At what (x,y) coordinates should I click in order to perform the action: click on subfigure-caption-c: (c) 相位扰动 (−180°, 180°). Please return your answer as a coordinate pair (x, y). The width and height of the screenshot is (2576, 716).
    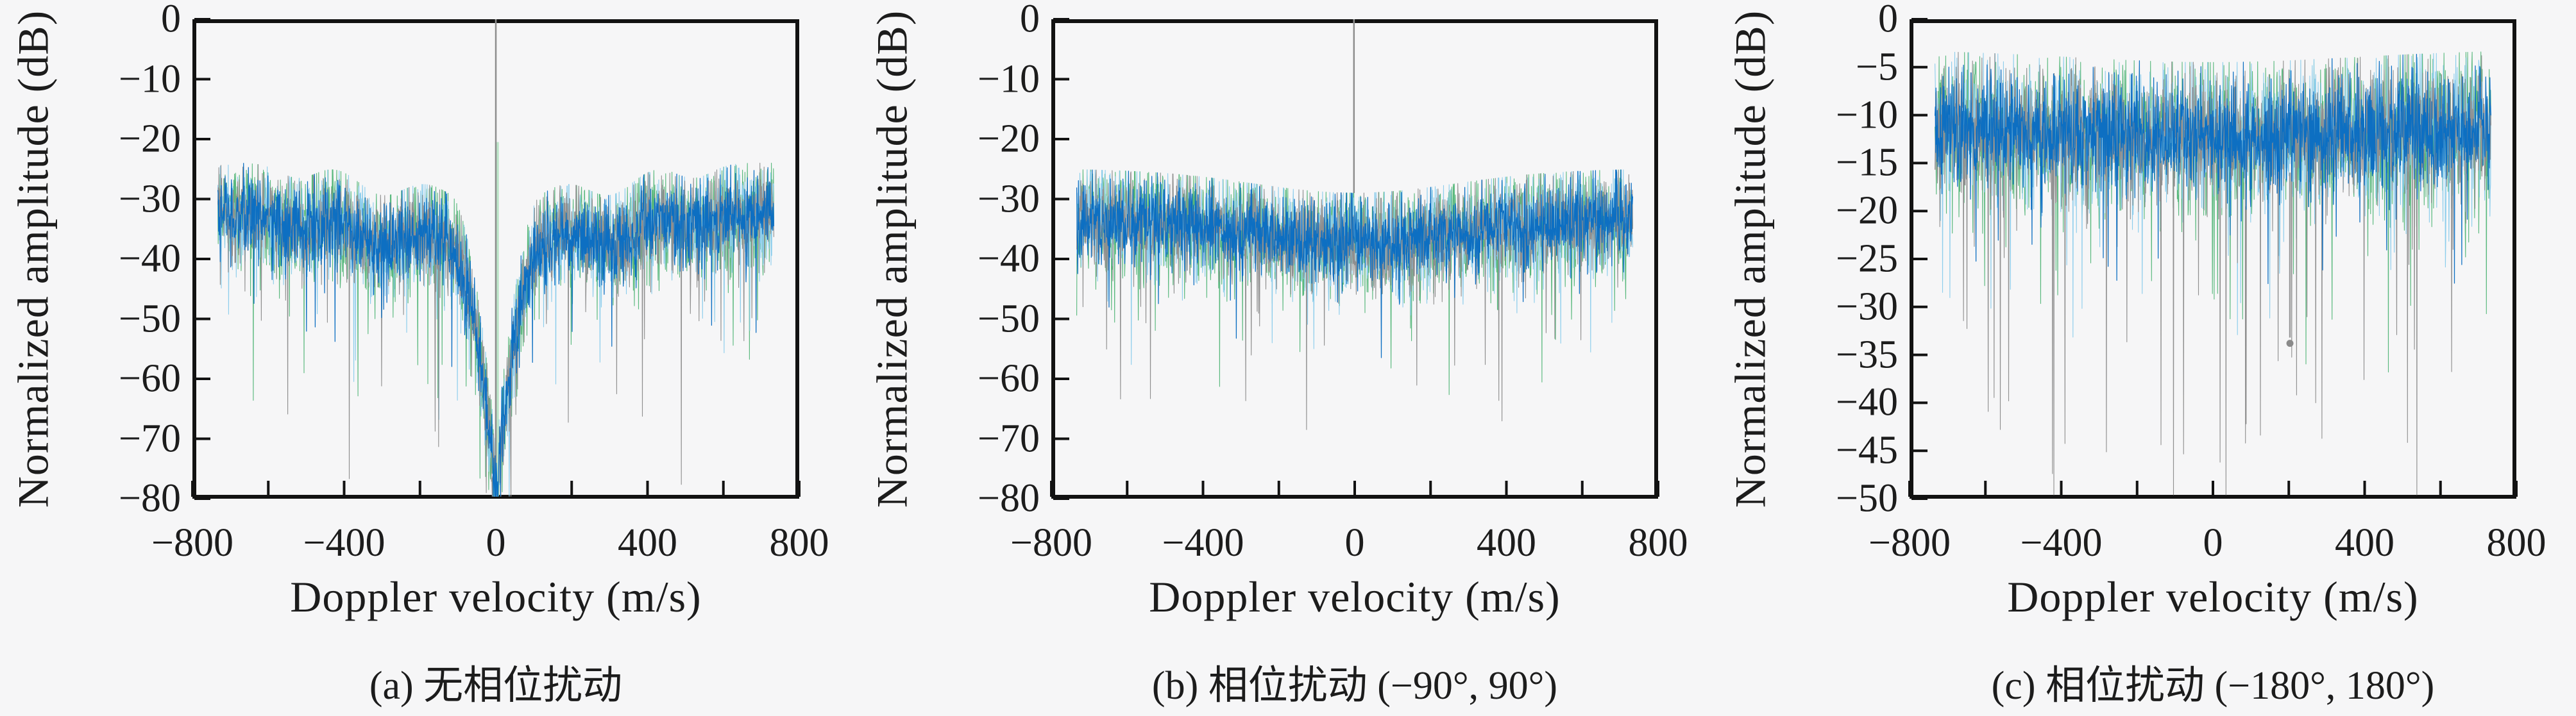
    Looking at the image, I should click on (2213, 686).